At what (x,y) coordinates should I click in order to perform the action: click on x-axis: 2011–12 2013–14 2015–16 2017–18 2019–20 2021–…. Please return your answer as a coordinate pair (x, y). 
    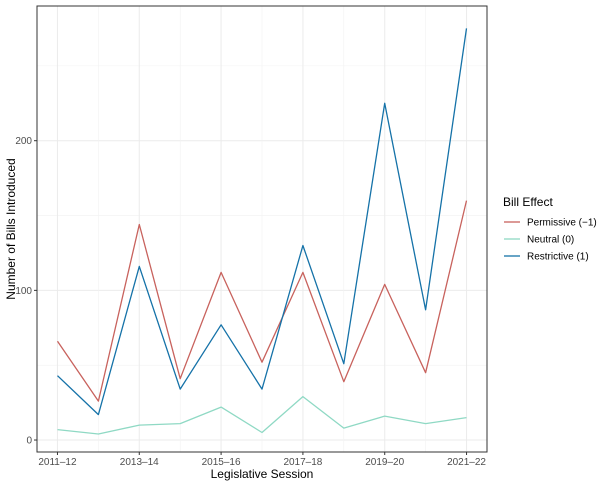
    Looking at the image, I should click on (262, 460).